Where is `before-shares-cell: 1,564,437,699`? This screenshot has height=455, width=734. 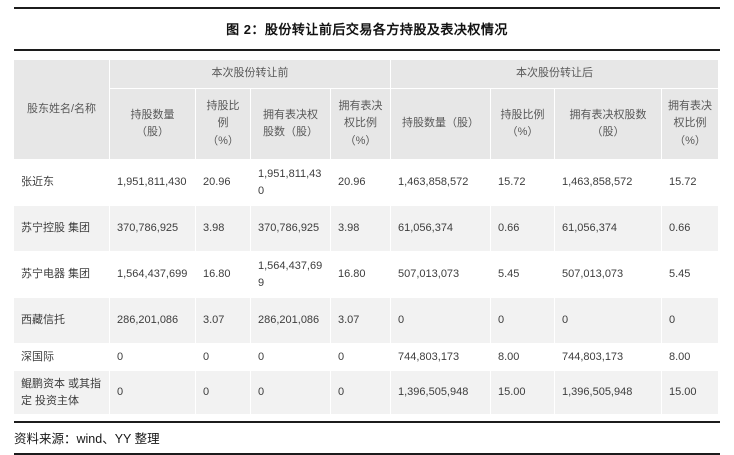
before-shares-cell: 1,564,437,699 is located at coordinates (152, 274).